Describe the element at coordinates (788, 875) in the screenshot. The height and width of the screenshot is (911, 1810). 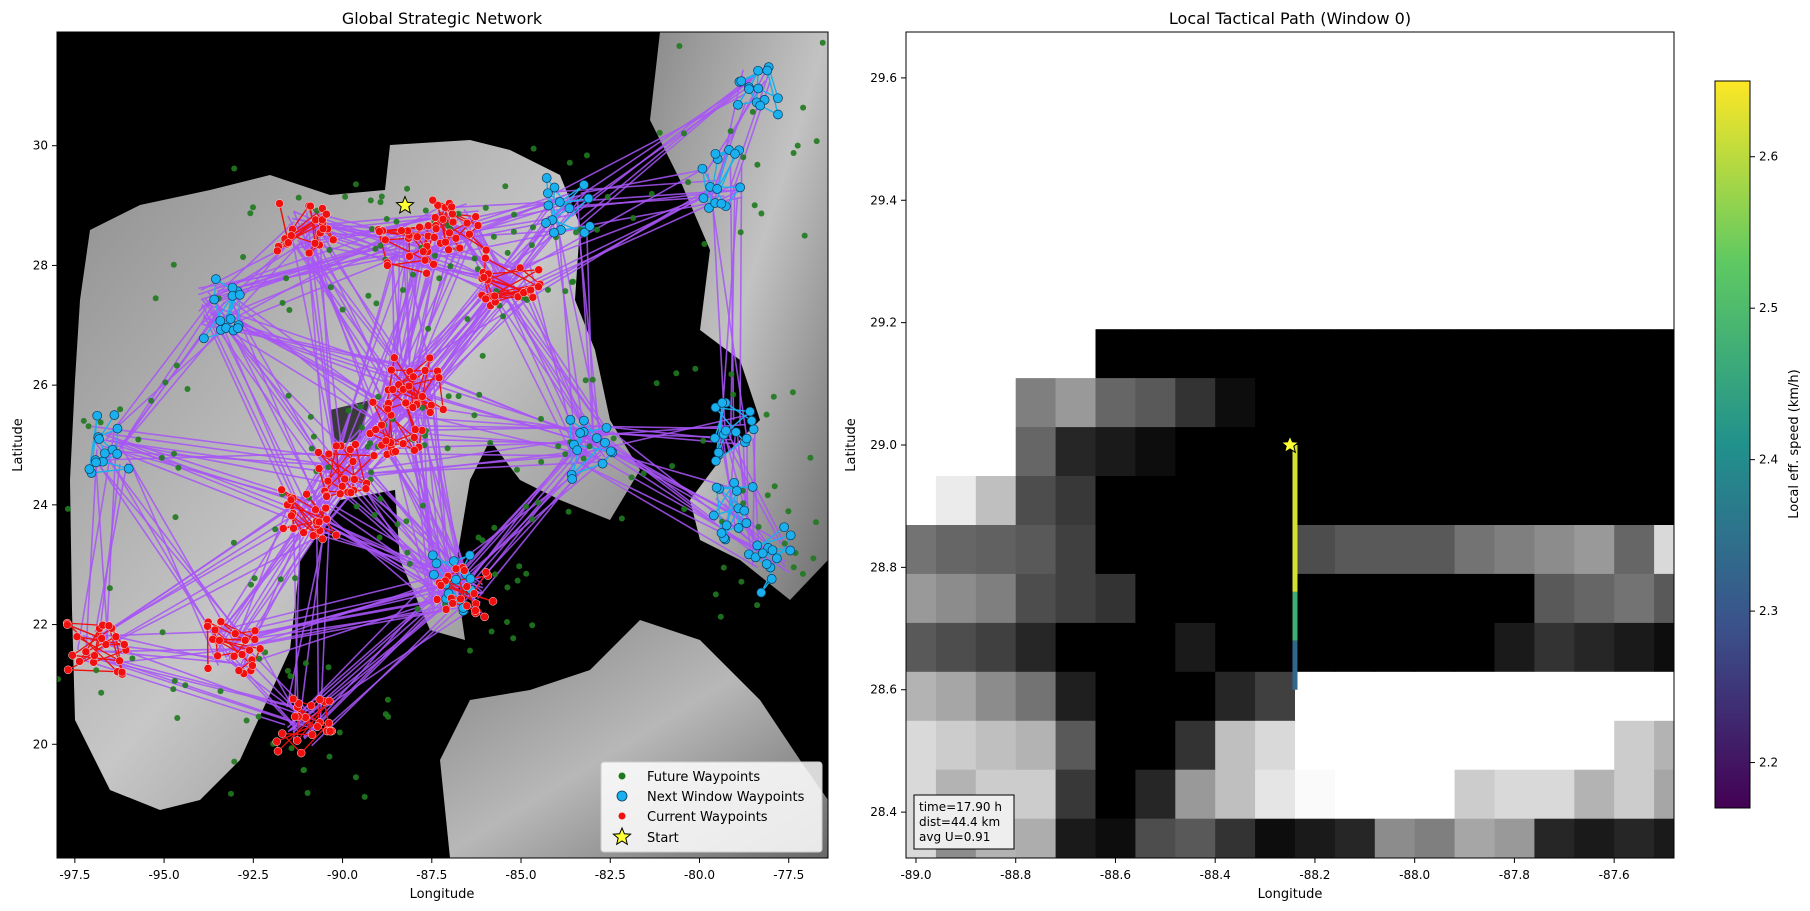
I see `global-x-tick-label: -77.5` at that location.